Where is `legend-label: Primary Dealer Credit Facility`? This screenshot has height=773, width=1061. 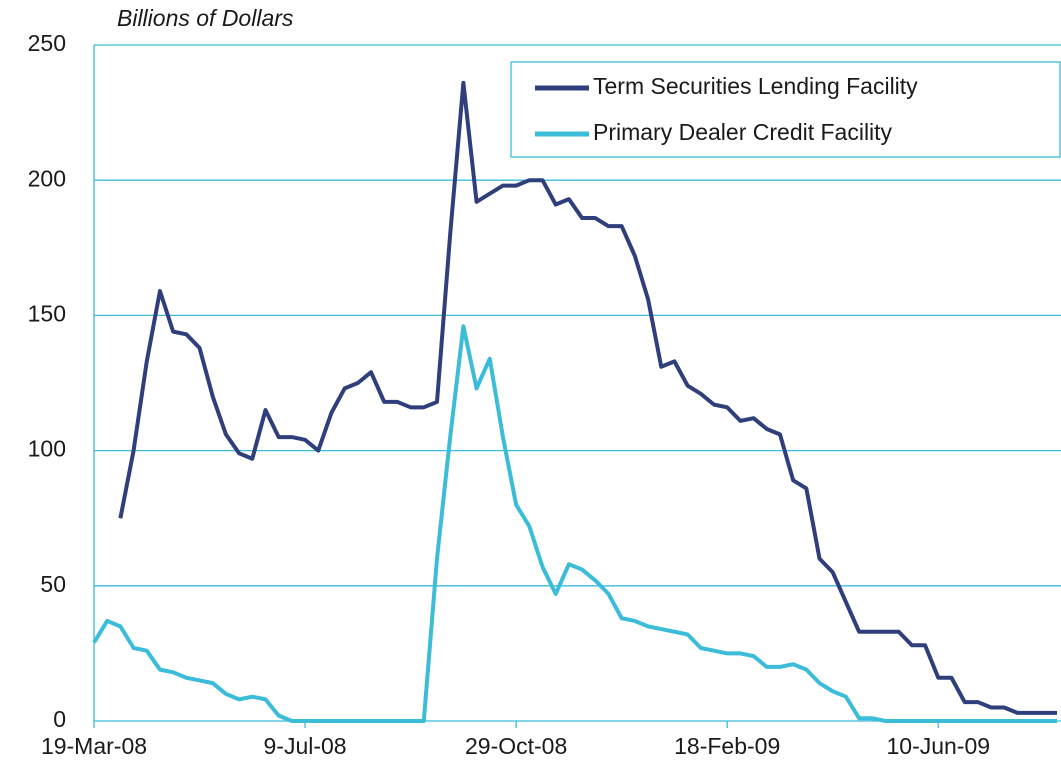 legend-label: Primary Dealer Credit Facility is located at coordinates (743, 132).